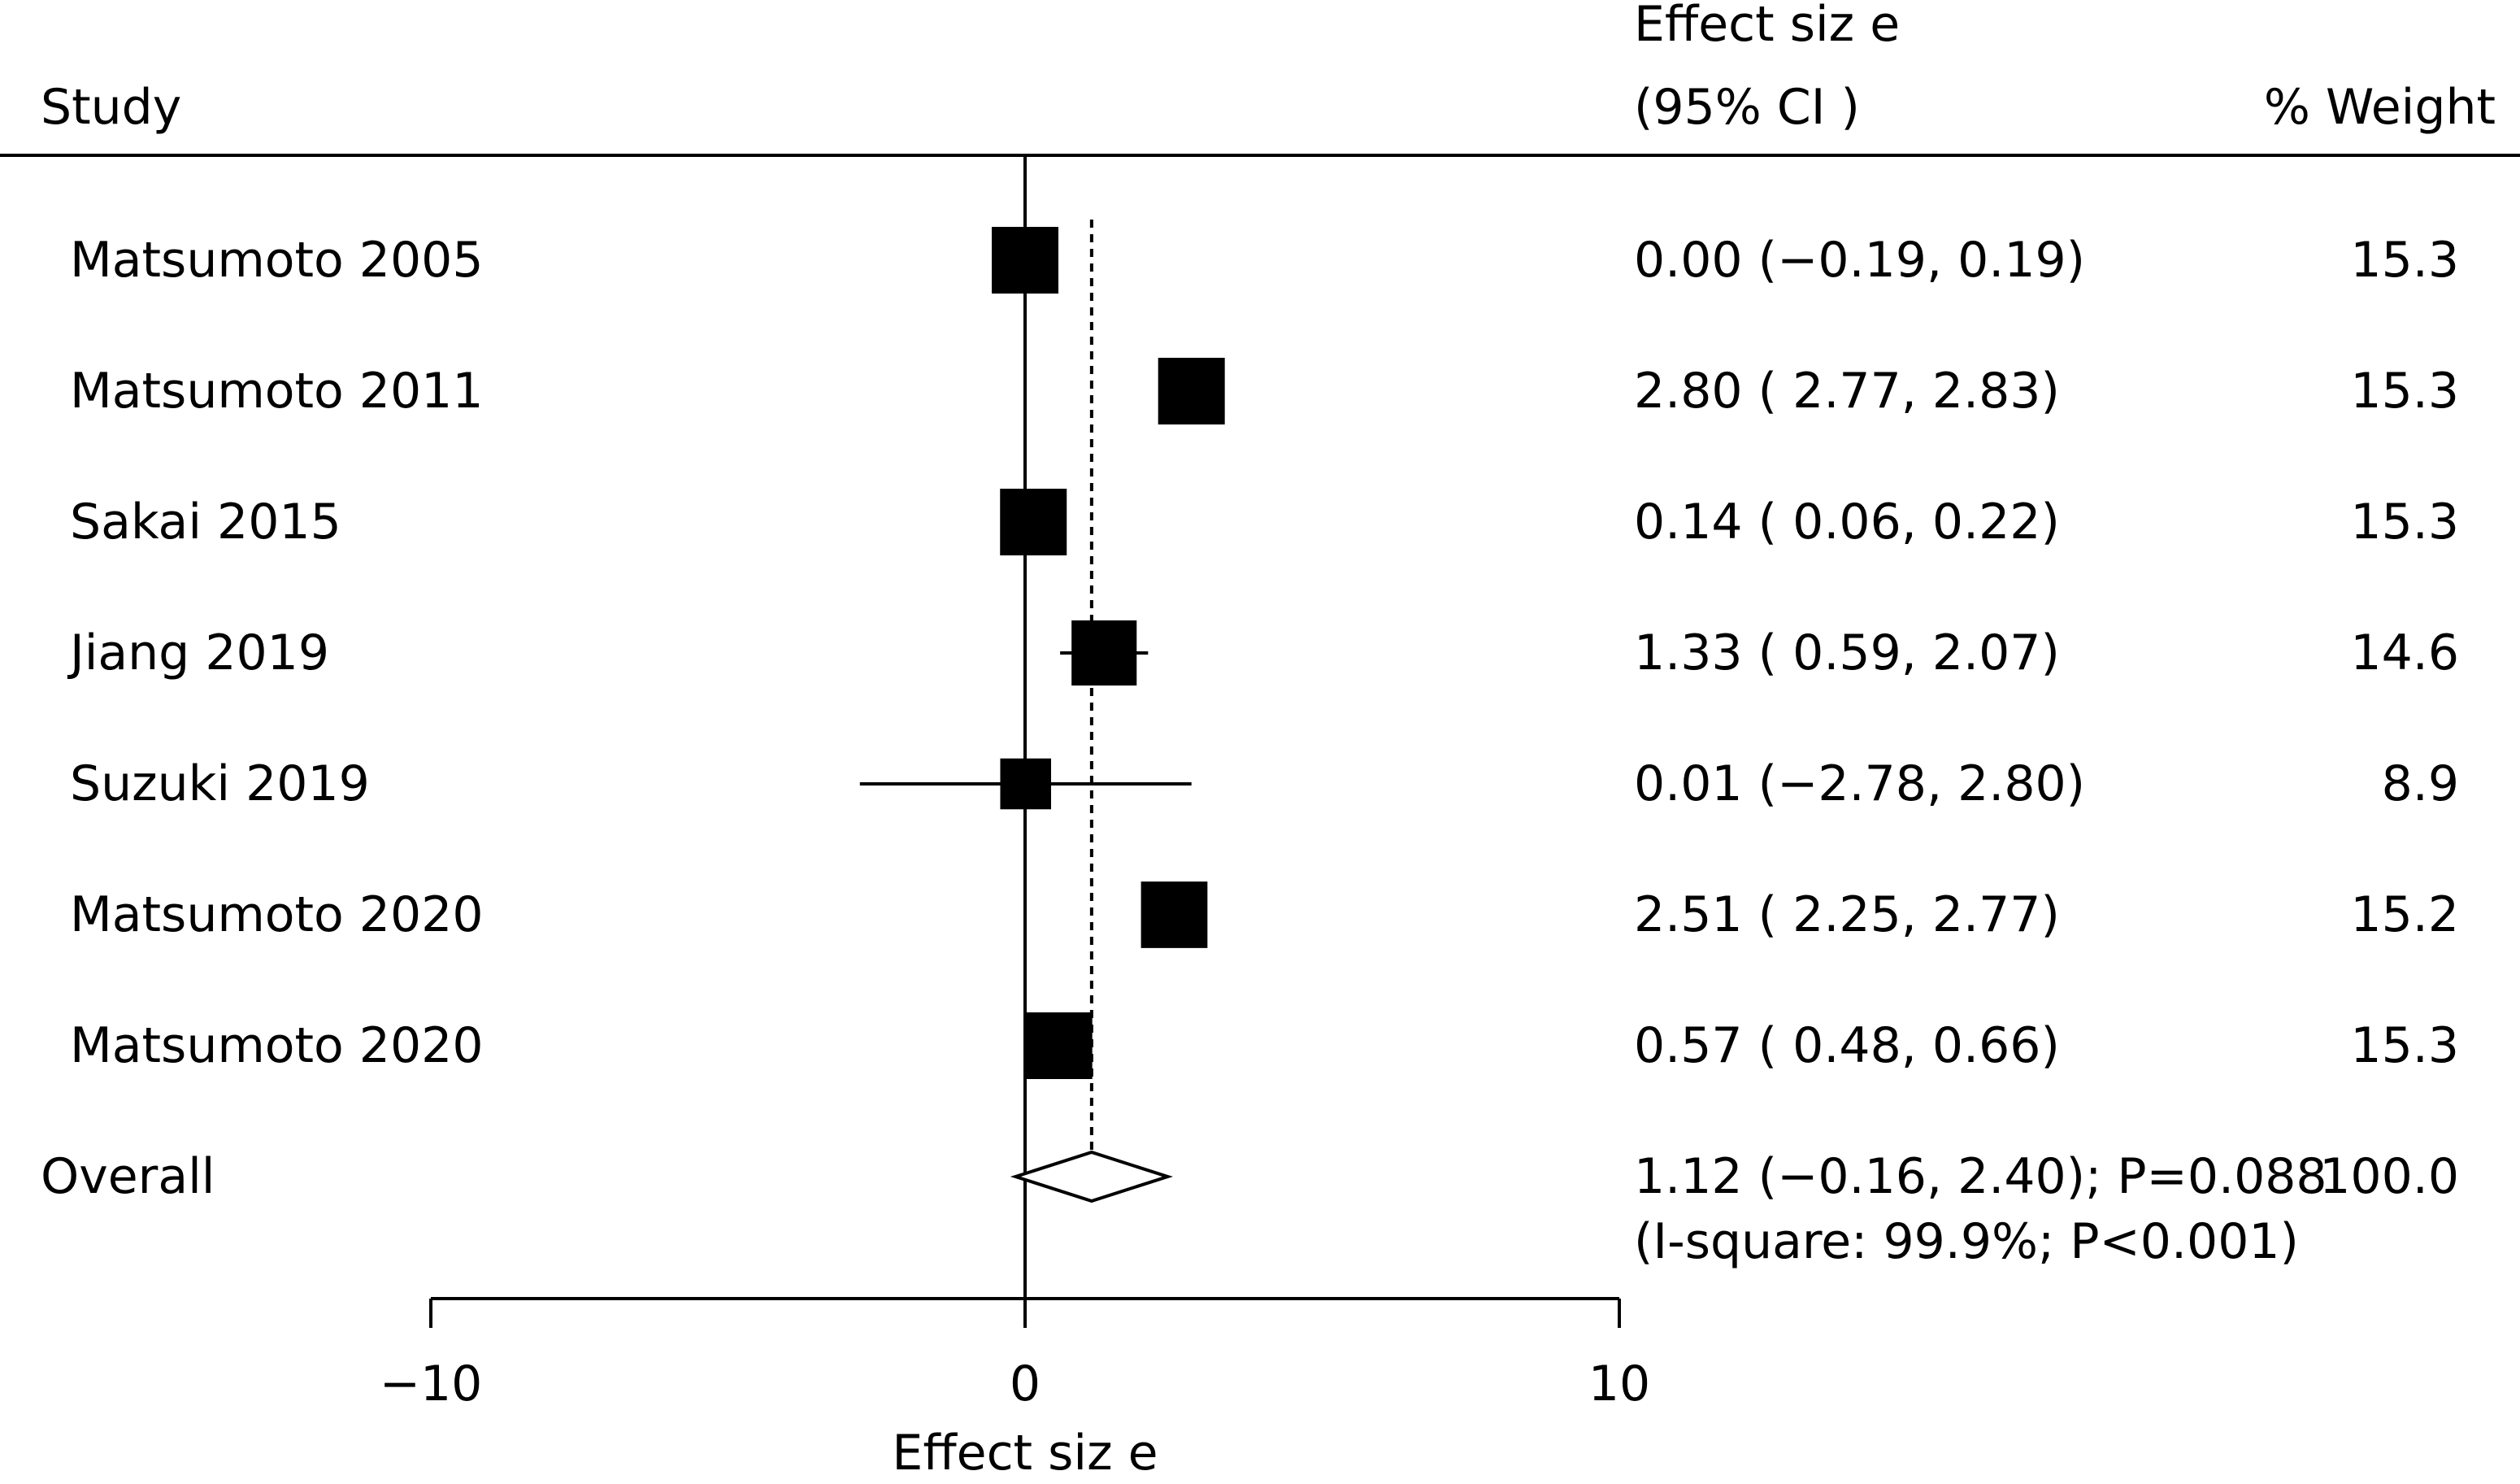 The image size is (2520, 1484). What do you see at coordinates (128, 1176) in the screenshot?
I see `overall-label: Overall` at bounding box center [128, 1176].